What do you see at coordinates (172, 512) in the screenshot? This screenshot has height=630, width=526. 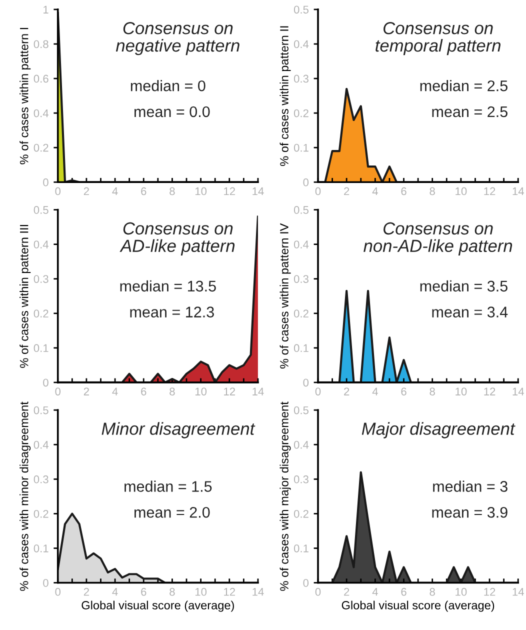 I see `annotation: mean = 2.0` at bounding box center [172, 512].